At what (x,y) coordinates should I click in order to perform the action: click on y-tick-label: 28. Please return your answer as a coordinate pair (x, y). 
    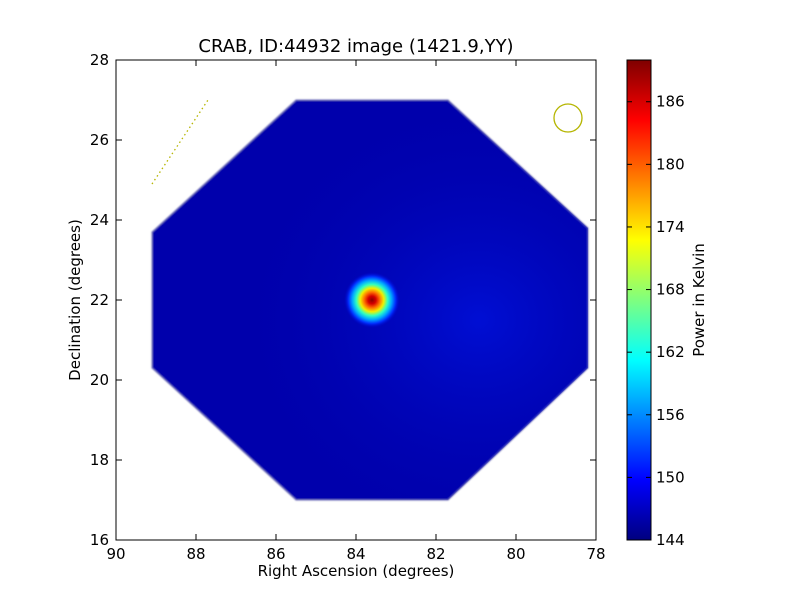
    Looking at the image, I should click on (99, 60).